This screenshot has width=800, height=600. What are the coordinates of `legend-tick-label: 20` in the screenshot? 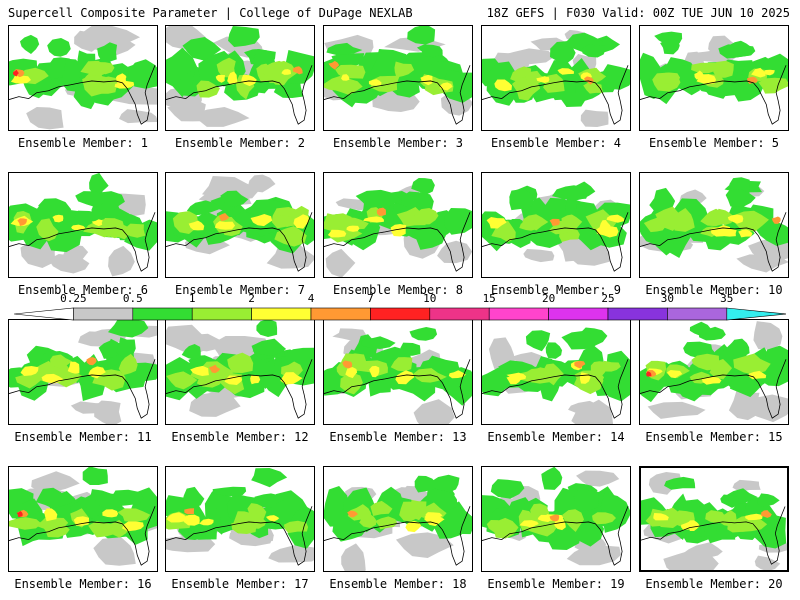 It's located at (548, 298).